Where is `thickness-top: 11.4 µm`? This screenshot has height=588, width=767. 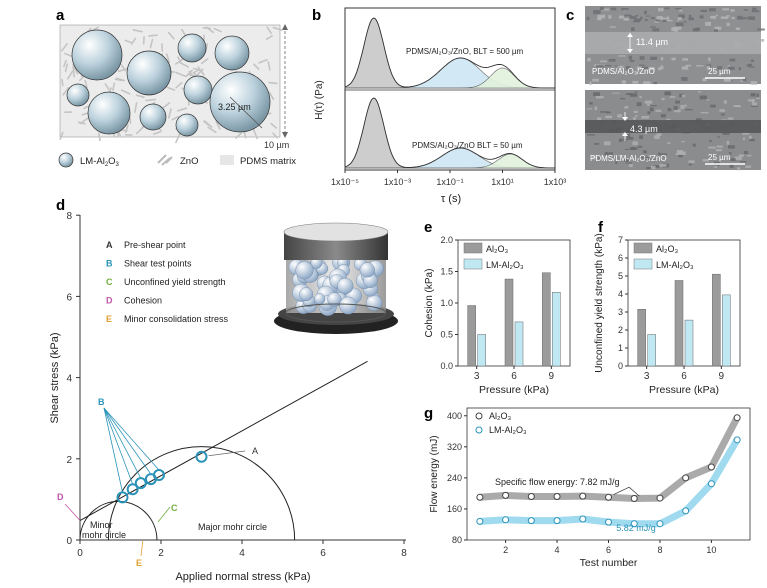
thickness-top: 11.4 µm is located at coordinates (652, 42).